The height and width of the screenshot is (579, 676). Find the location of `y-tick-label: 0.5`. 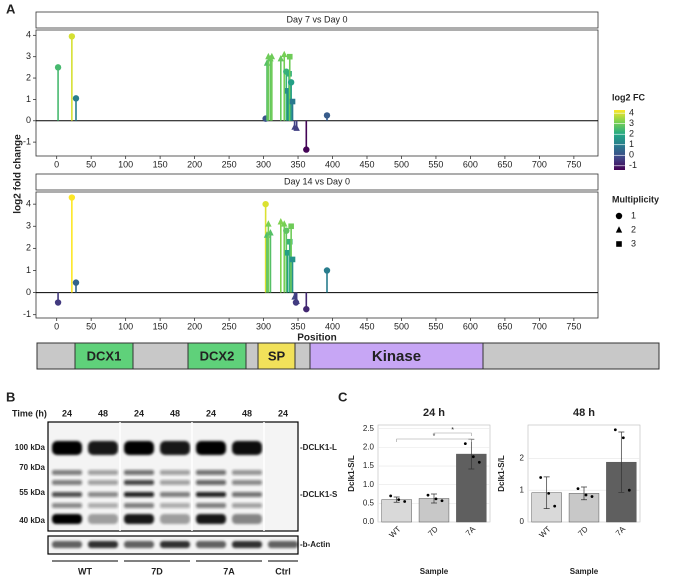

y-tick-label: 0.5 is located at coordinates (369, 502).